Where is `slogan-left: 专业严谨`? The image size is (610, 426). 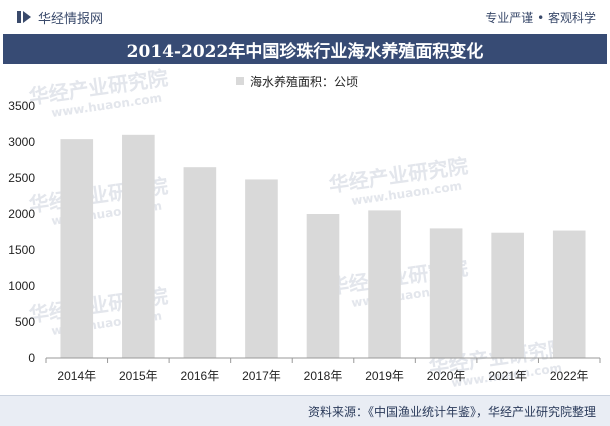
slogan-left: 专业严谨 is located at coordinates (509, 18).